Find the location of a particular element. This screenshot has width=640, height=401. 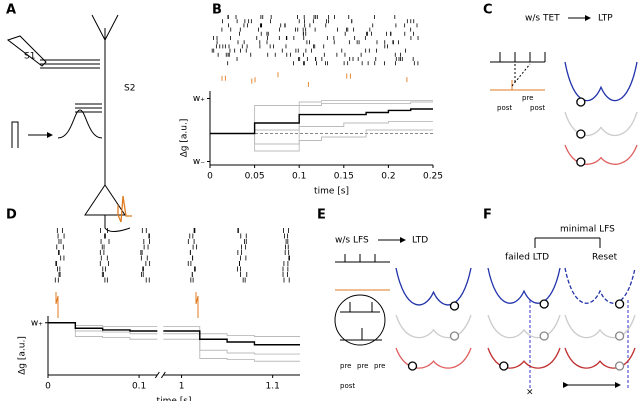

outcome: LTP is located at coordinates (605, 19).